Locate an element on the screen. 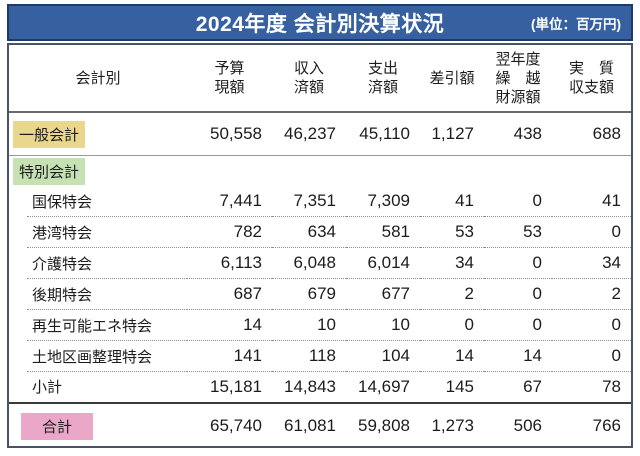  cell-kokuho-budget: 7,441 is located at coordinates (229, 201).